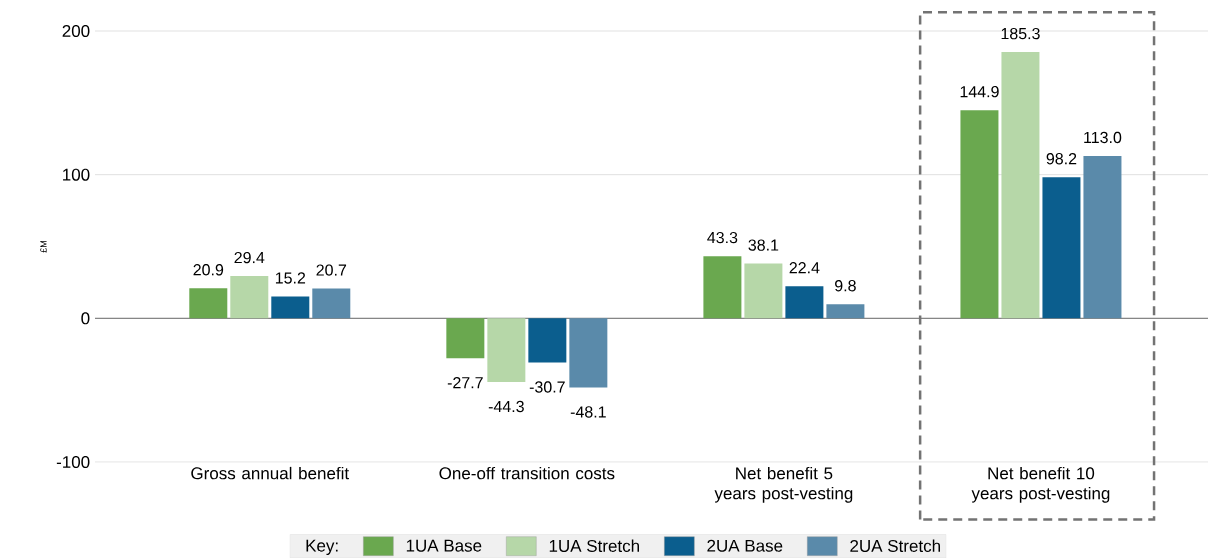 This screenshot has width=1208, height=558. Describe the element at coordinates (73, 462) in the screenshot. I see `y-tick-label: -100` at that location.